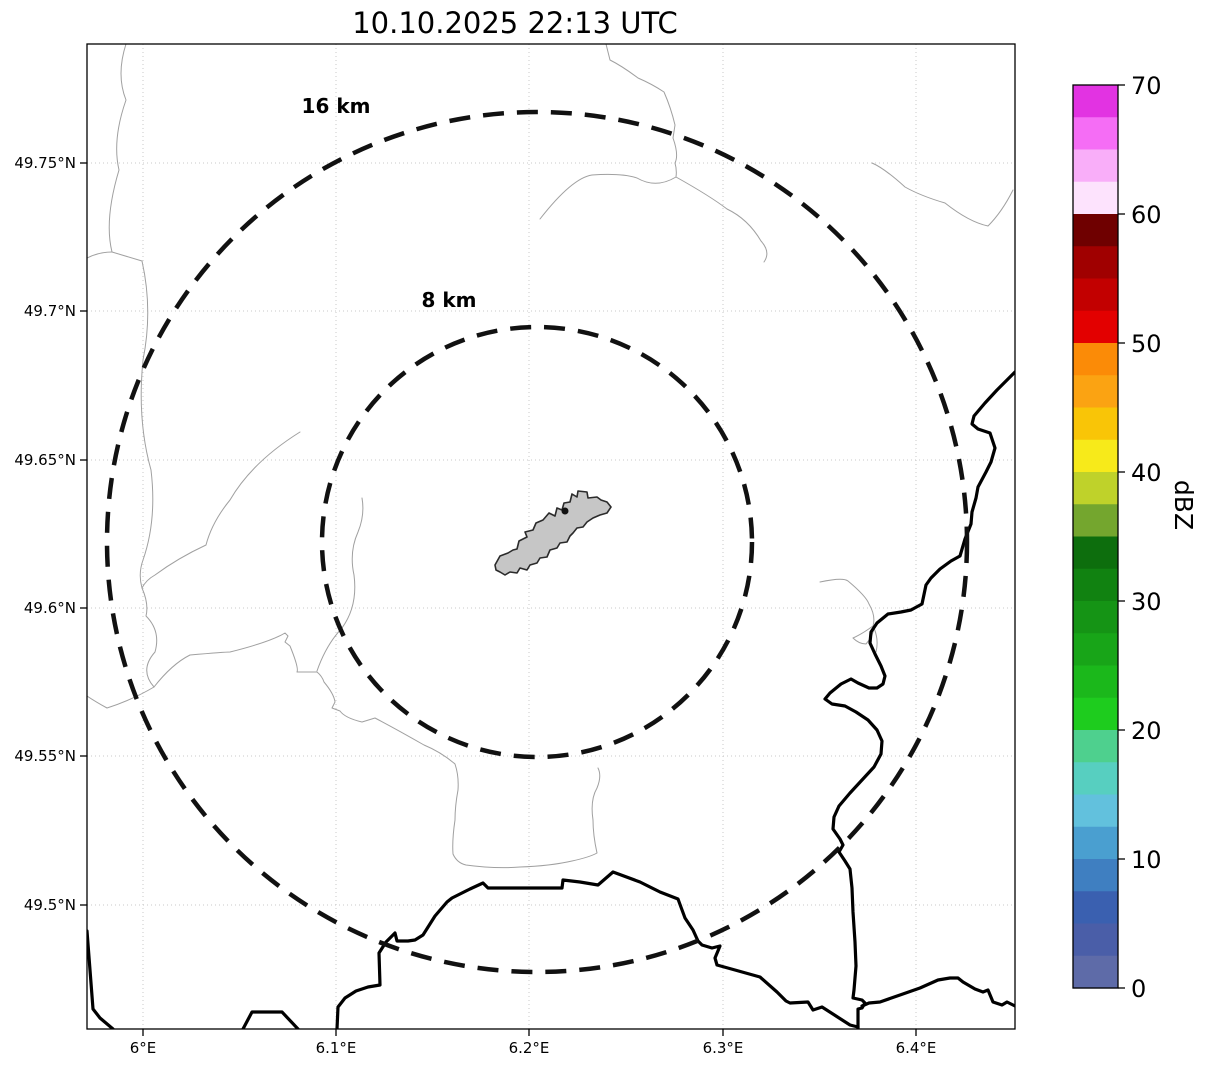  What do you see at coordinates (50, 608) in the screenshot?
I see `y-tick-label: 49.6°N` at bounding box center [50, 608].